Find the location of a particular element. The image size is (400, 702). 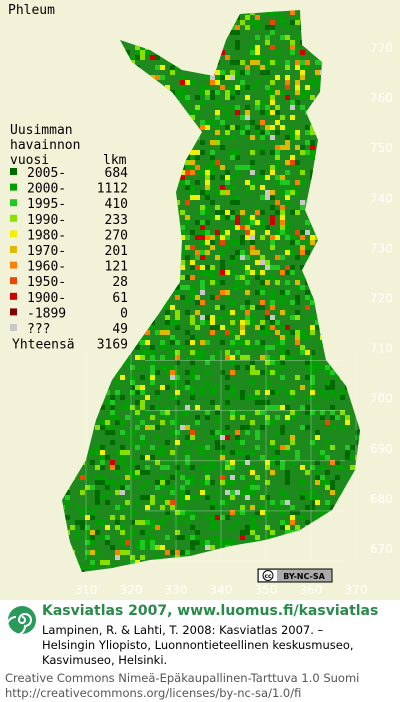

easting-label: 320 is located at coordinates (131, 590).